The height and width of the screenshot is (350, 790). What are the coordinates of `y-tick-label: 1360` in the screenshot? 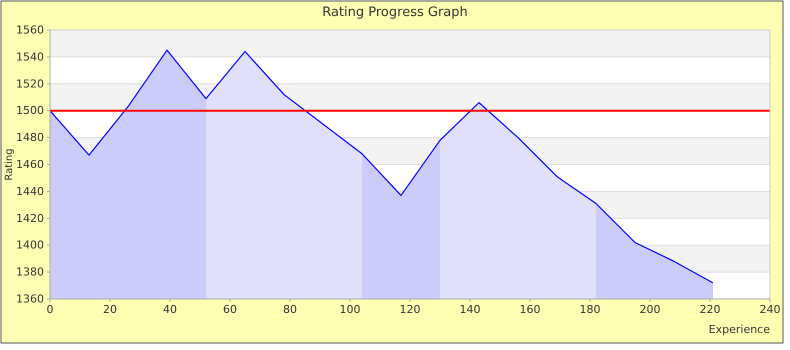 It's located at (30, 299).